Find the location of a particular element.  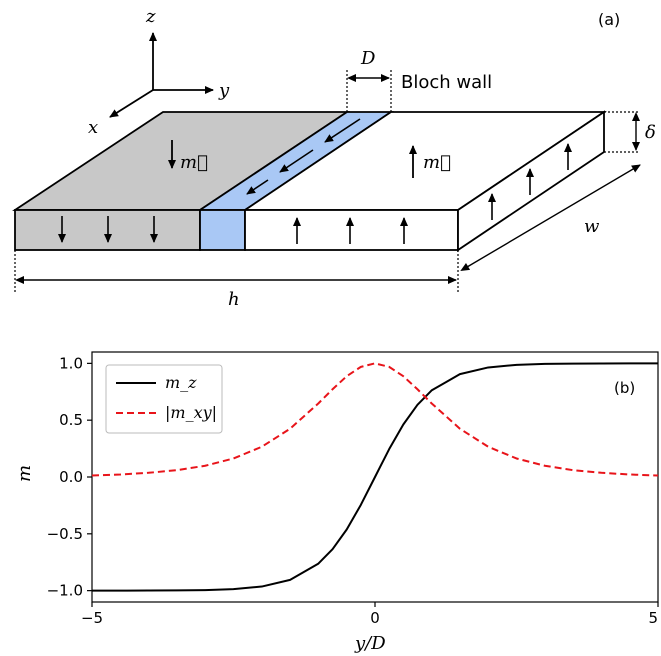

legend-entry-mz: m_z is located at coordinates (181, 382).